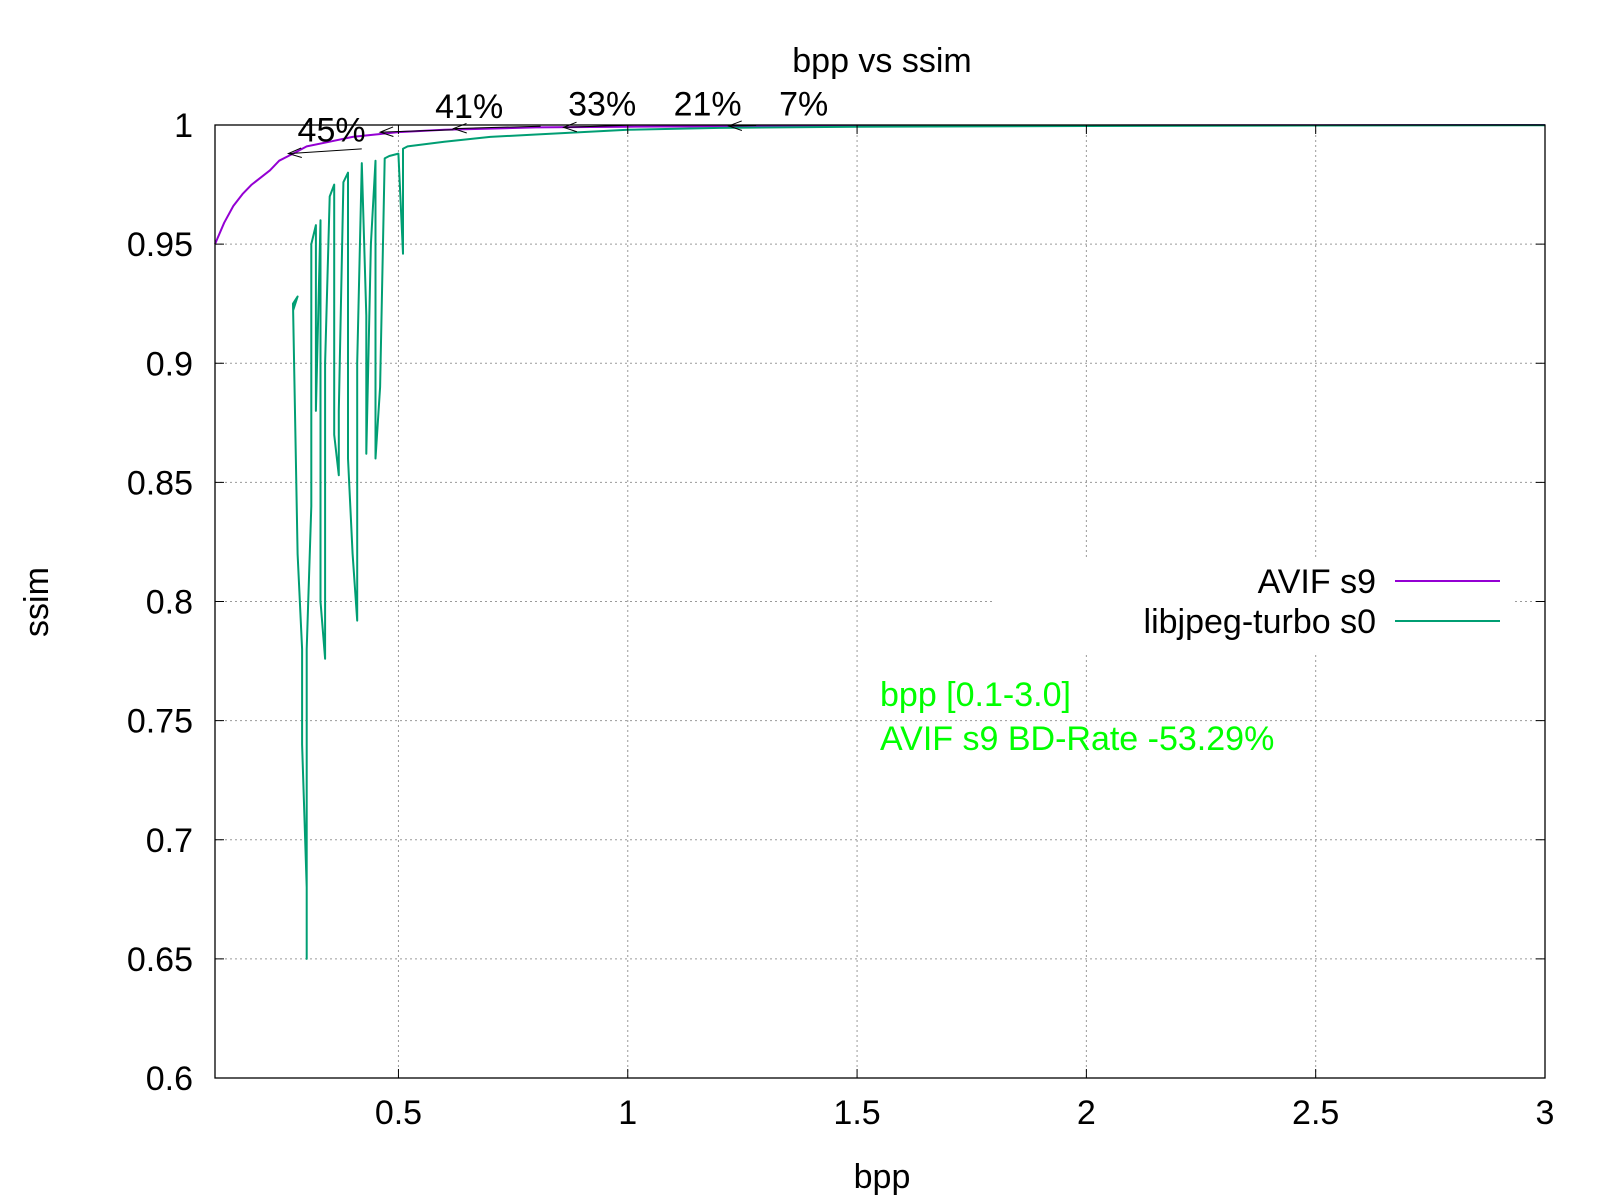 The image size is (1600, 1200). I want to click on annotation-label: 7%, so click(803, 104).